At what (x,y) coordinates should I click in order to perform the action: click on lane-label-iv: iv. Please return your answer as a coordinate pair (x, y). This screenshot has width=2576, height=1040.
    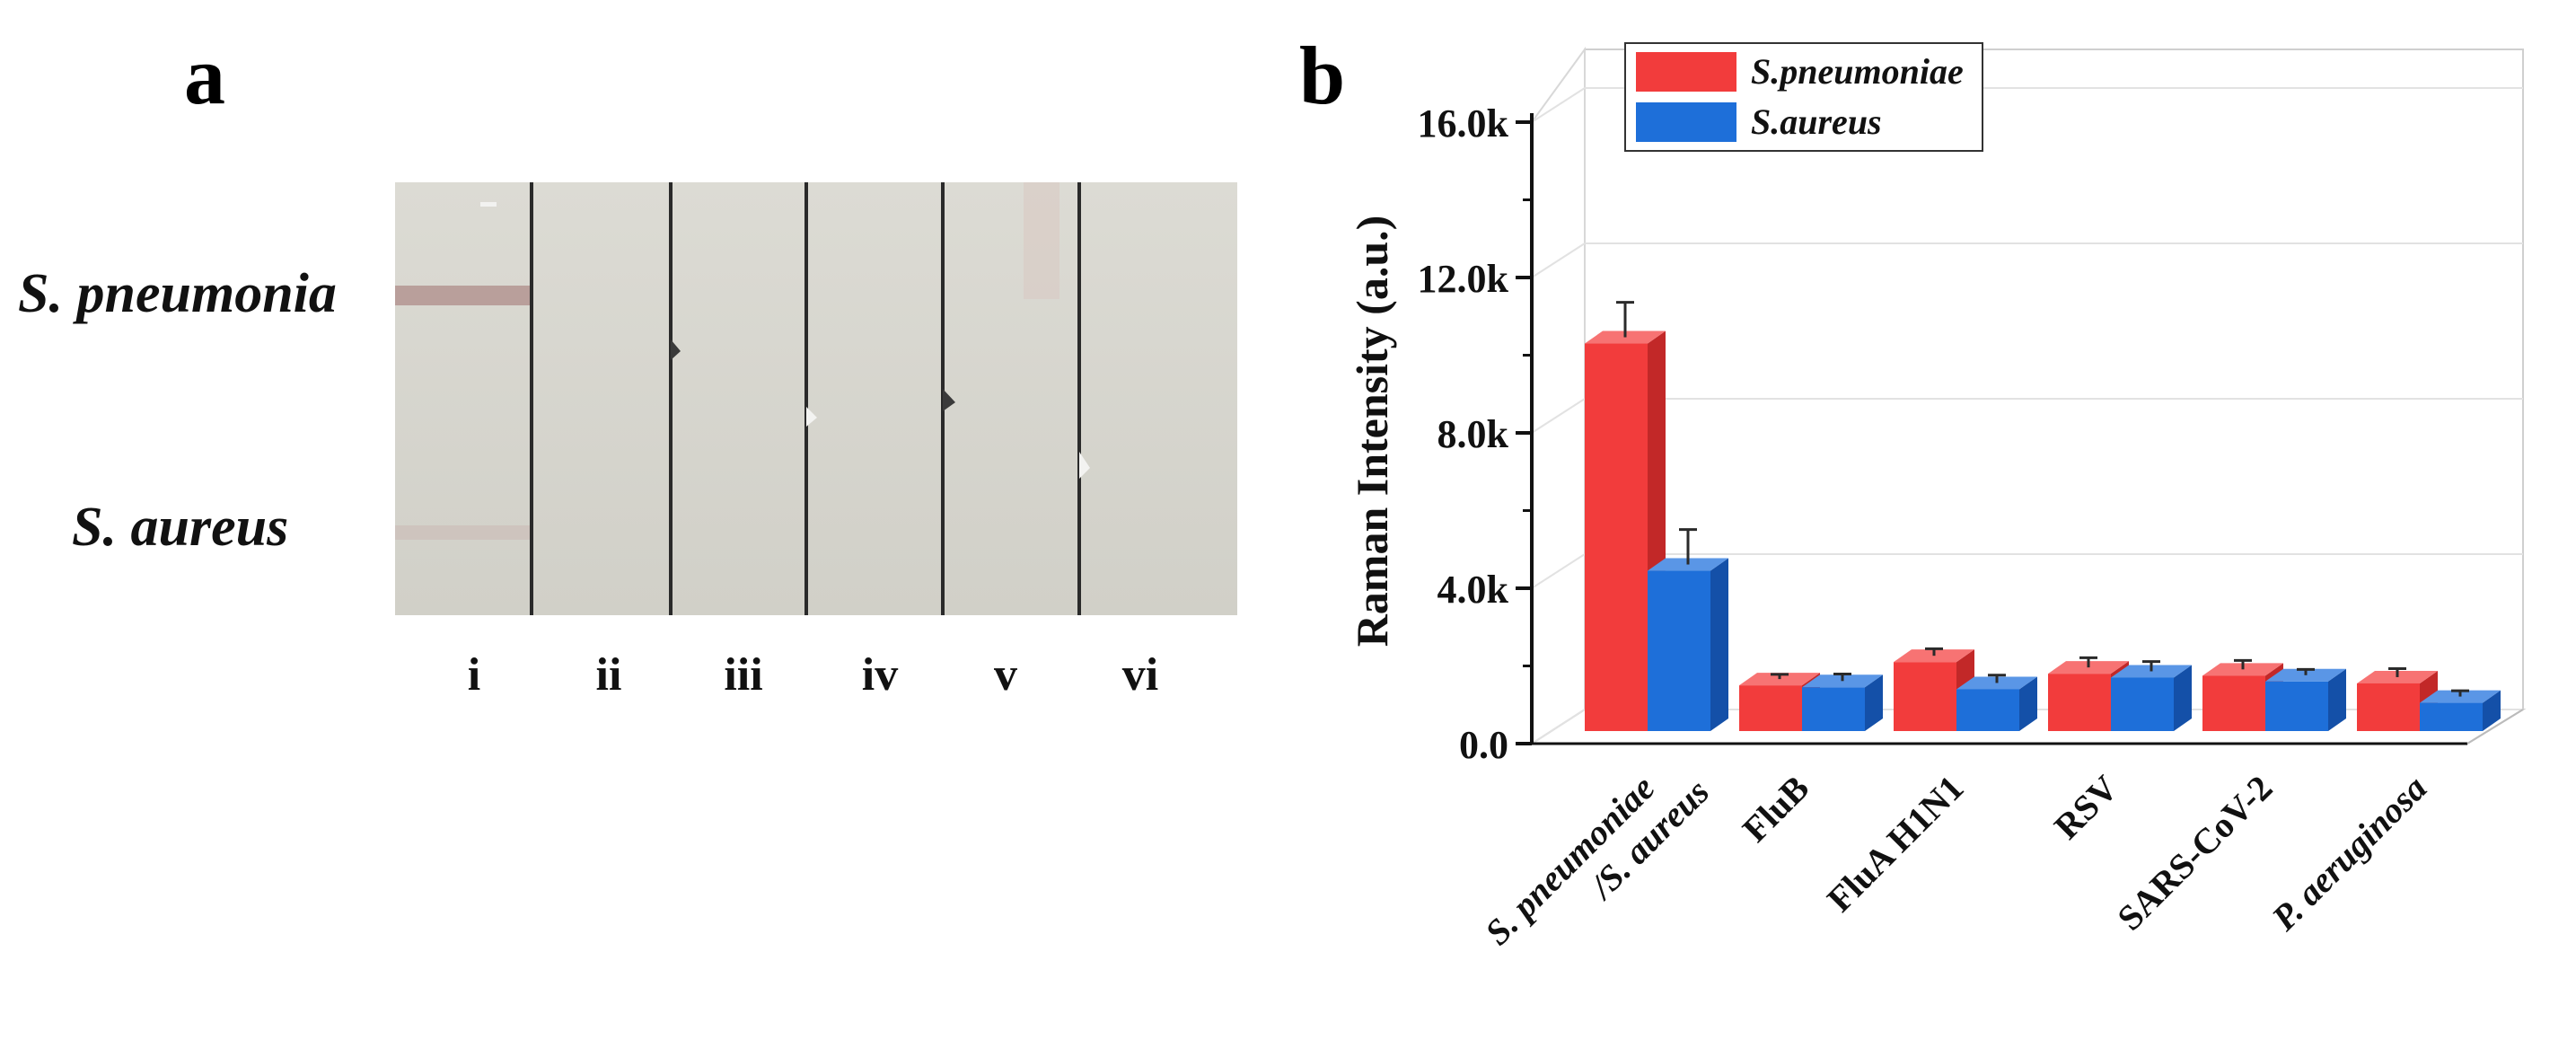
    Looking at the image, I should click on (880, 675).